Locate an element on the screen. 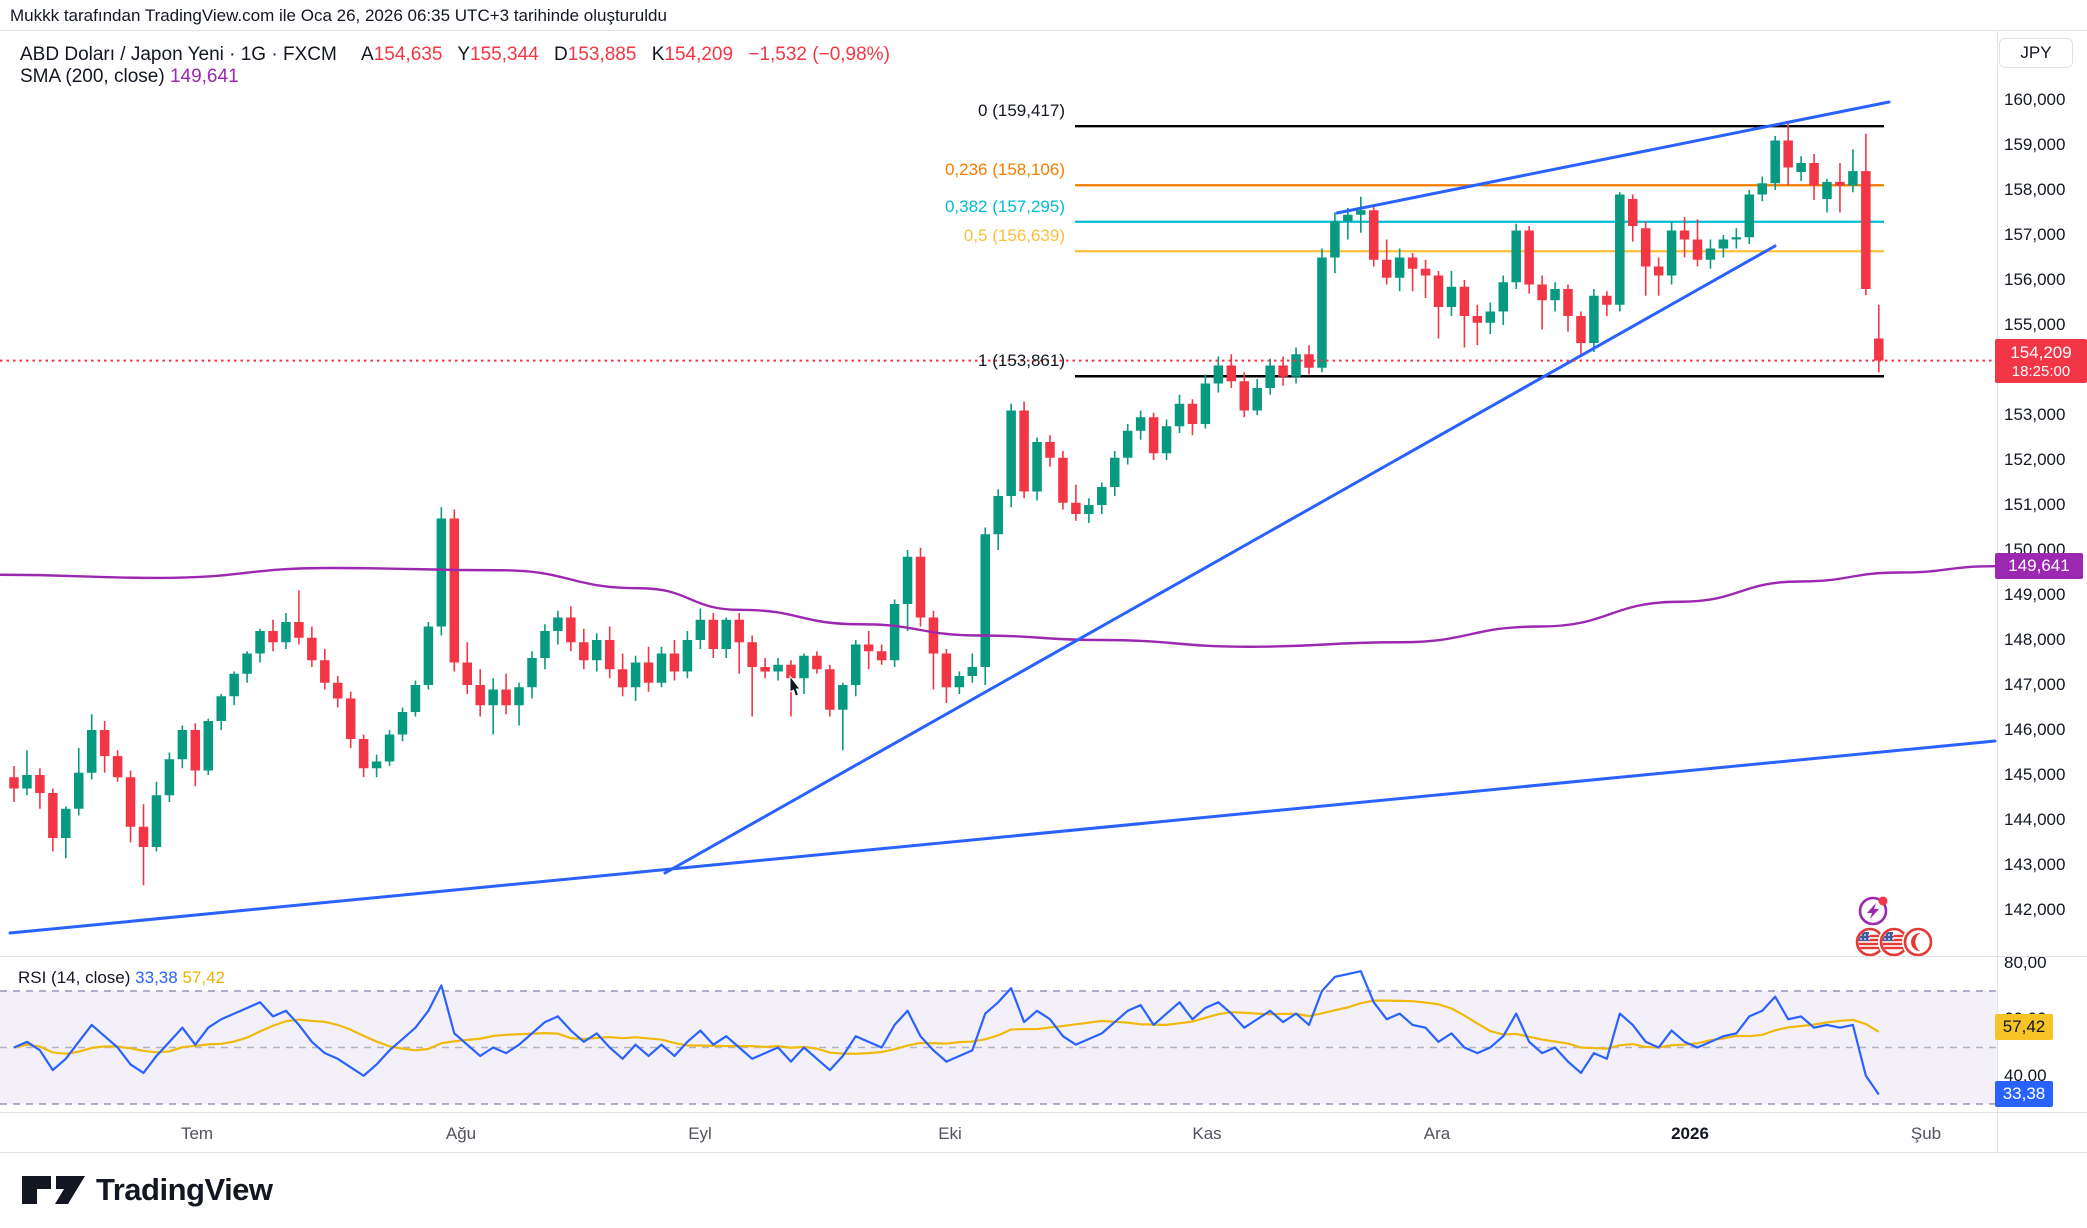 Image resolution: width=2087 pixels, height=1228 pixels. time-tick-month: Ara is located at coordinates (1437, 1133).